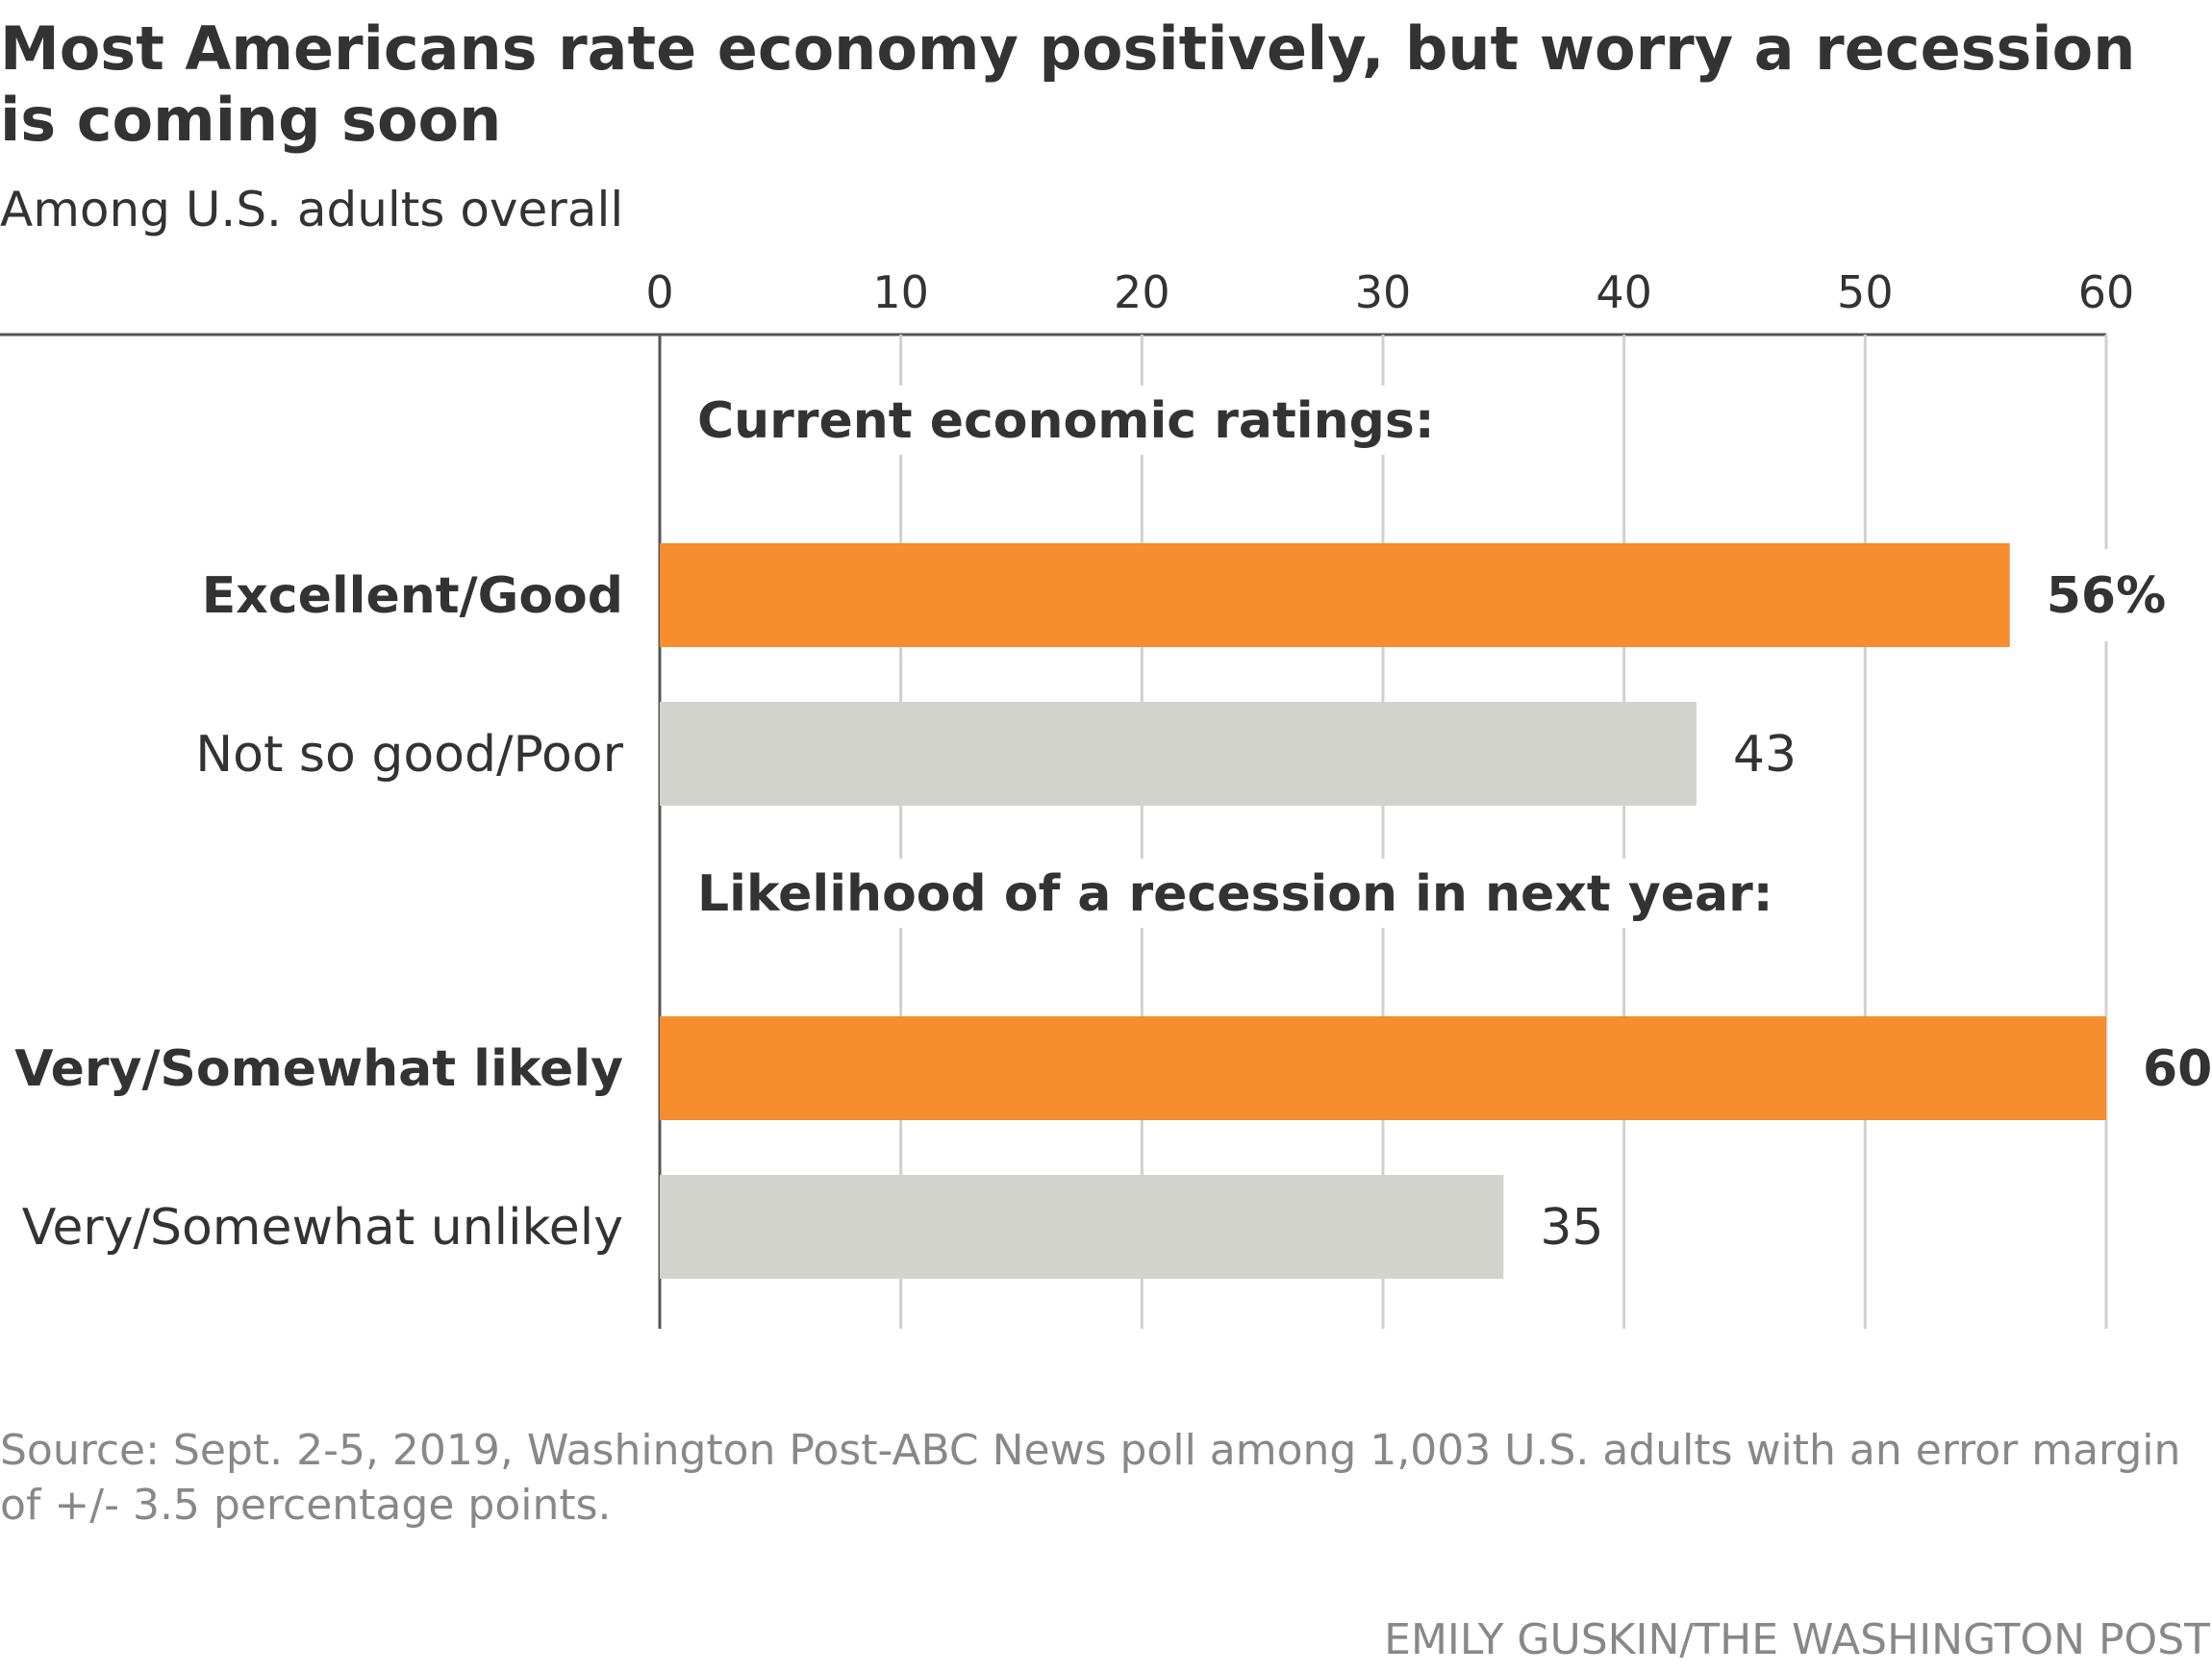 Image resolution: width=2212 pixels, height=1672 pixels. What do you see at coordinates (409, 755) in the screenshot?
I see `category-label: Not so good/Poor` at bounding box center [409, 755].